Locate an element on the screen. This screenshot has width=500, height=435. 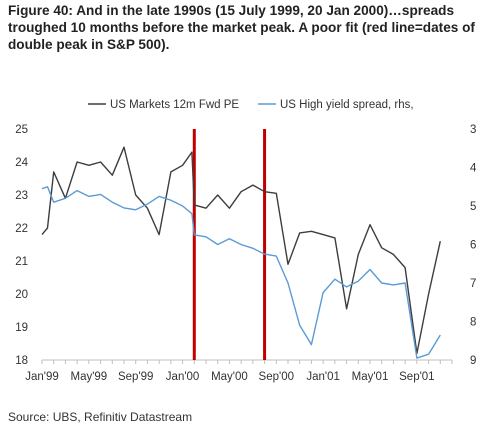
x-tick-label: Sep'01 is located at coordinates (416, 377).